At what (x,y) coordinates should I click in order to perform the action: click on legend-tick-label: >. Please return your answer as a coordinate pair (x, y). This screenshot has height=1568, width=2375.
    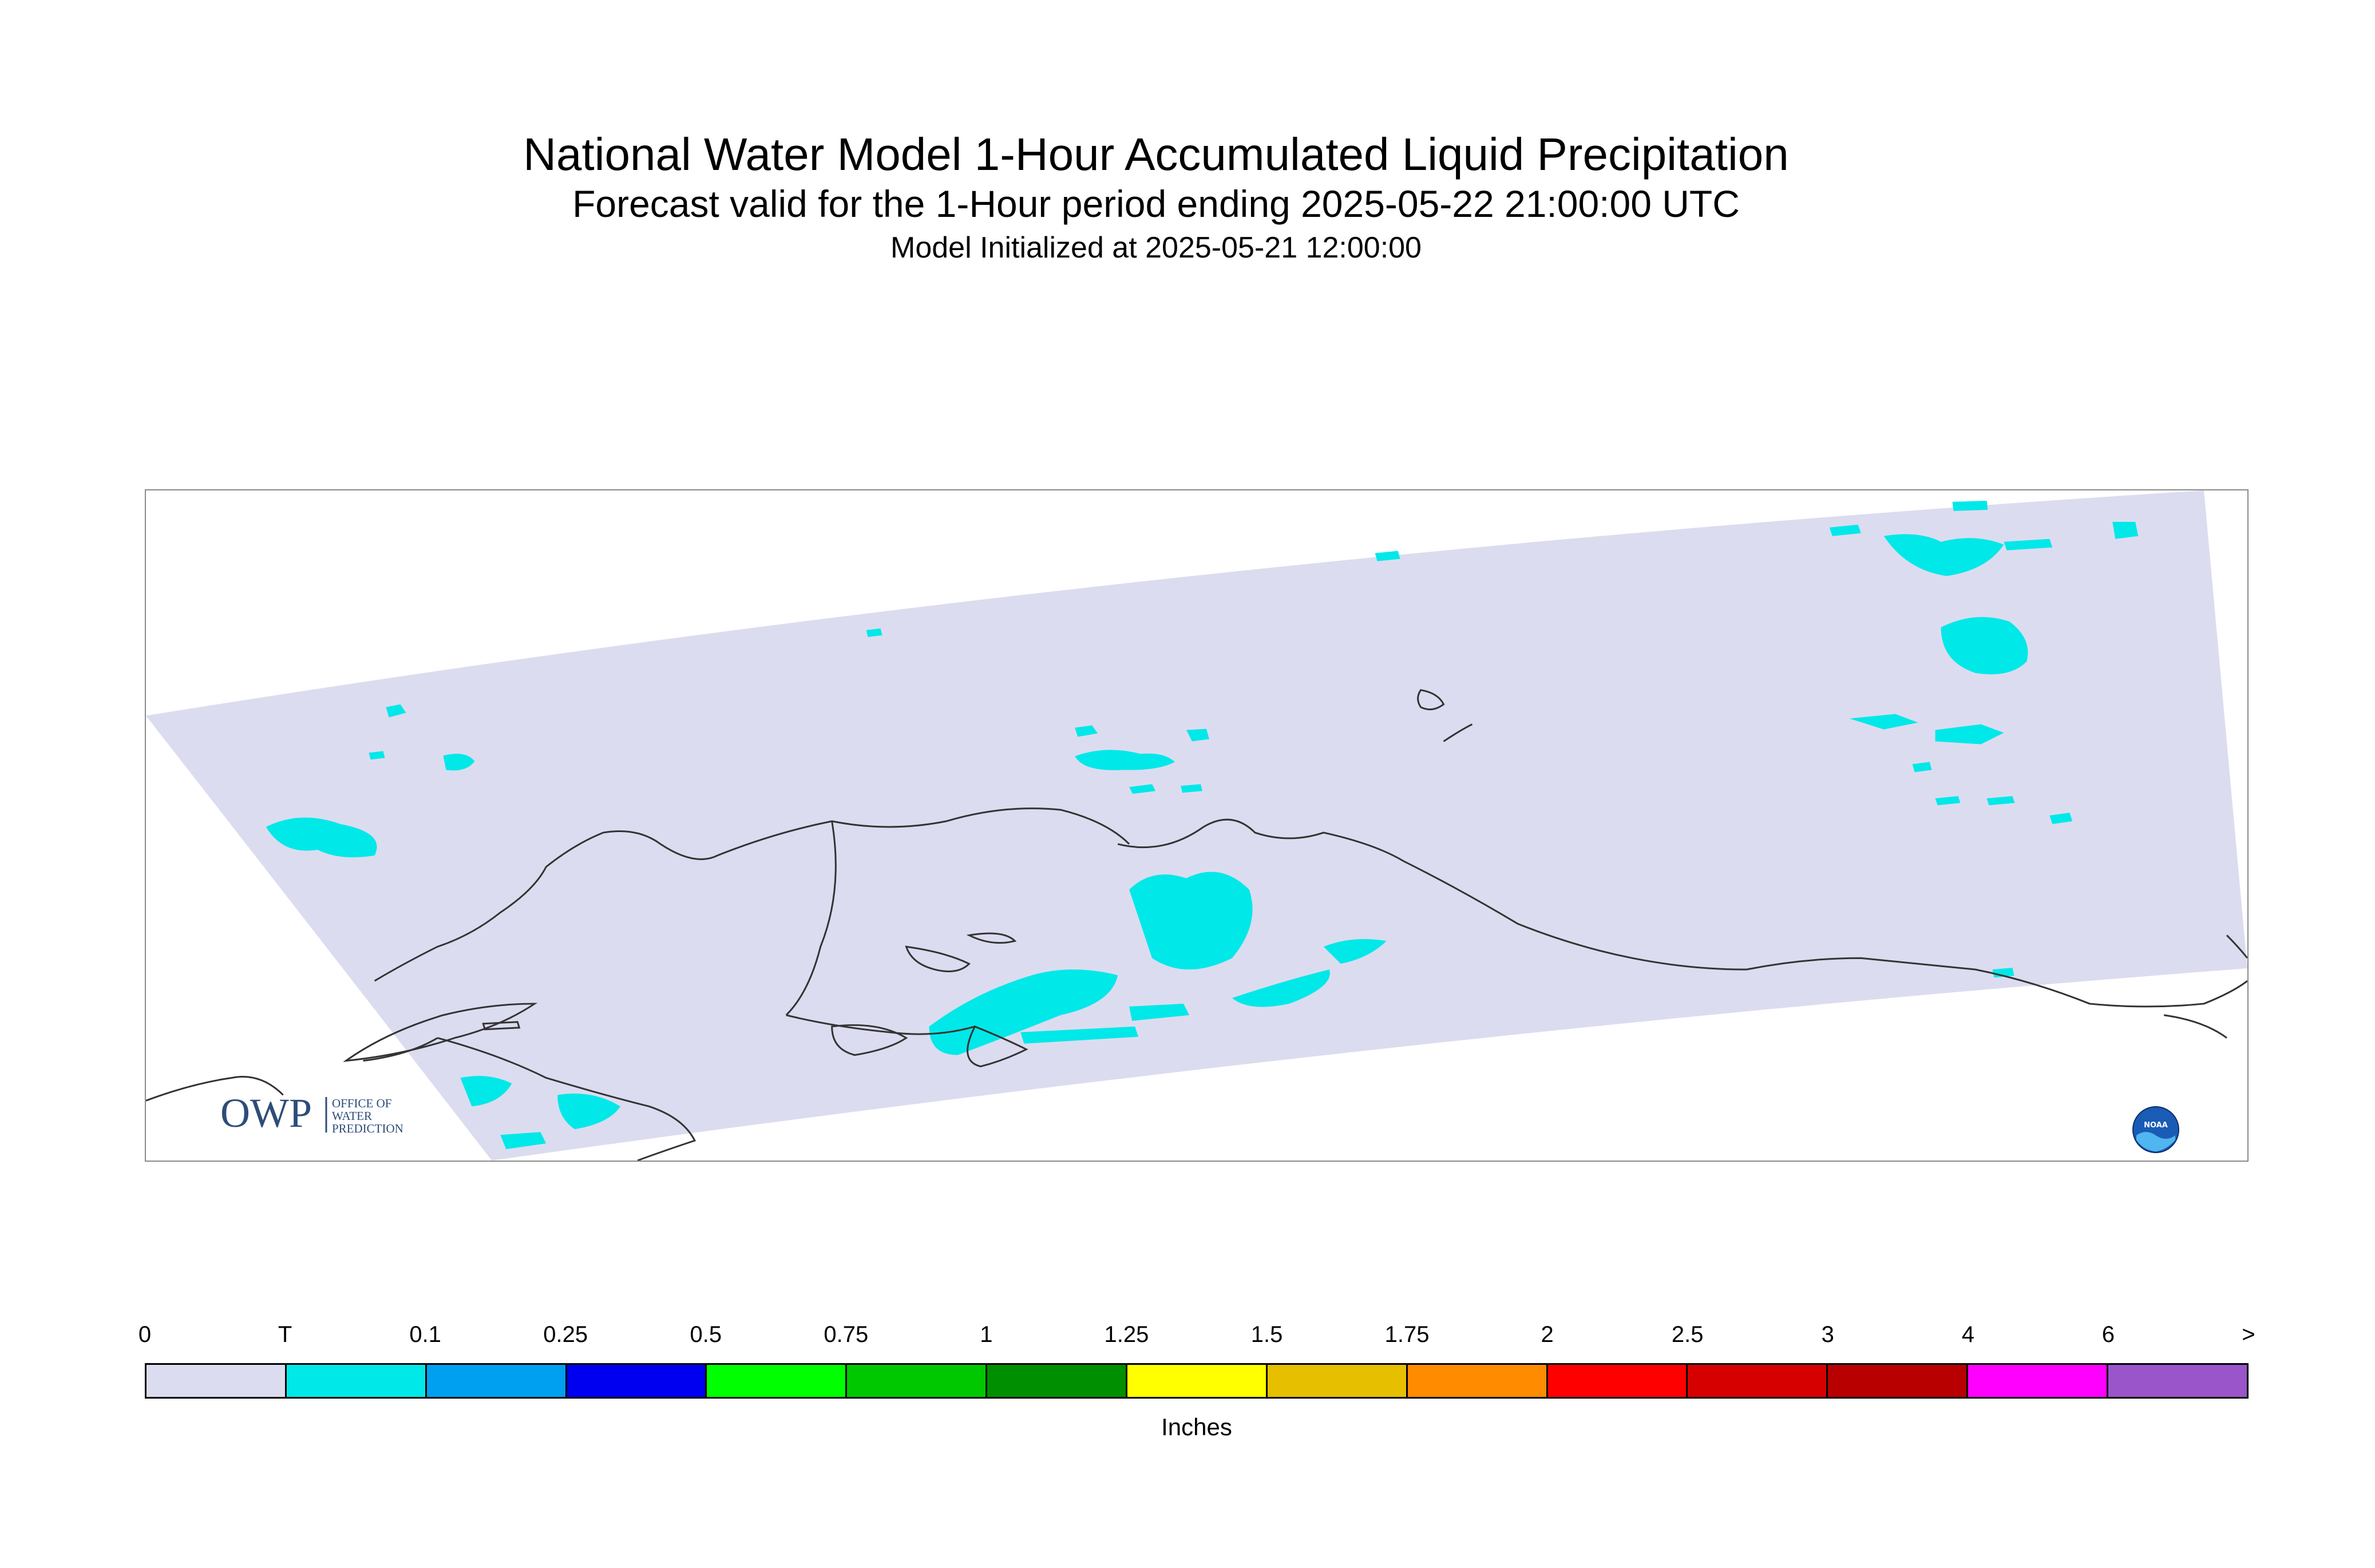
    Looking at the image, I should click on (2248, 1334).